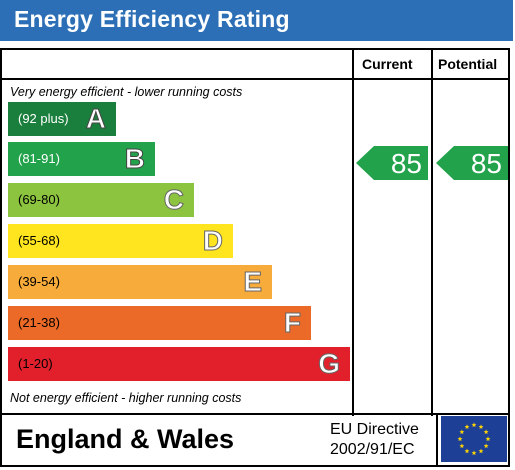 This screenshot has height=470, width=515. I want to click on band-g: (1-20) G, so click(179, 364).